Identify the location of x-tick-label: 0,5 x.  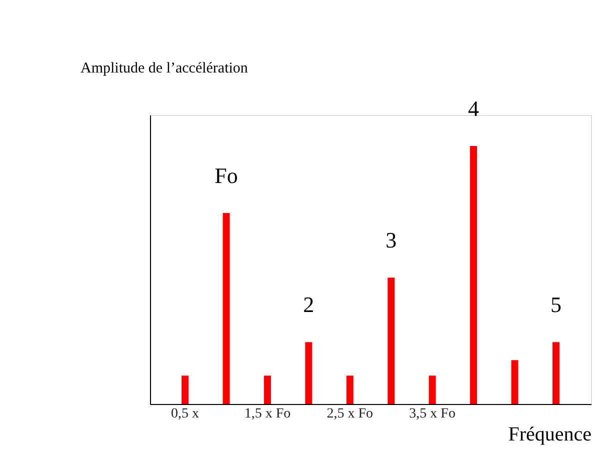
(185, 414).